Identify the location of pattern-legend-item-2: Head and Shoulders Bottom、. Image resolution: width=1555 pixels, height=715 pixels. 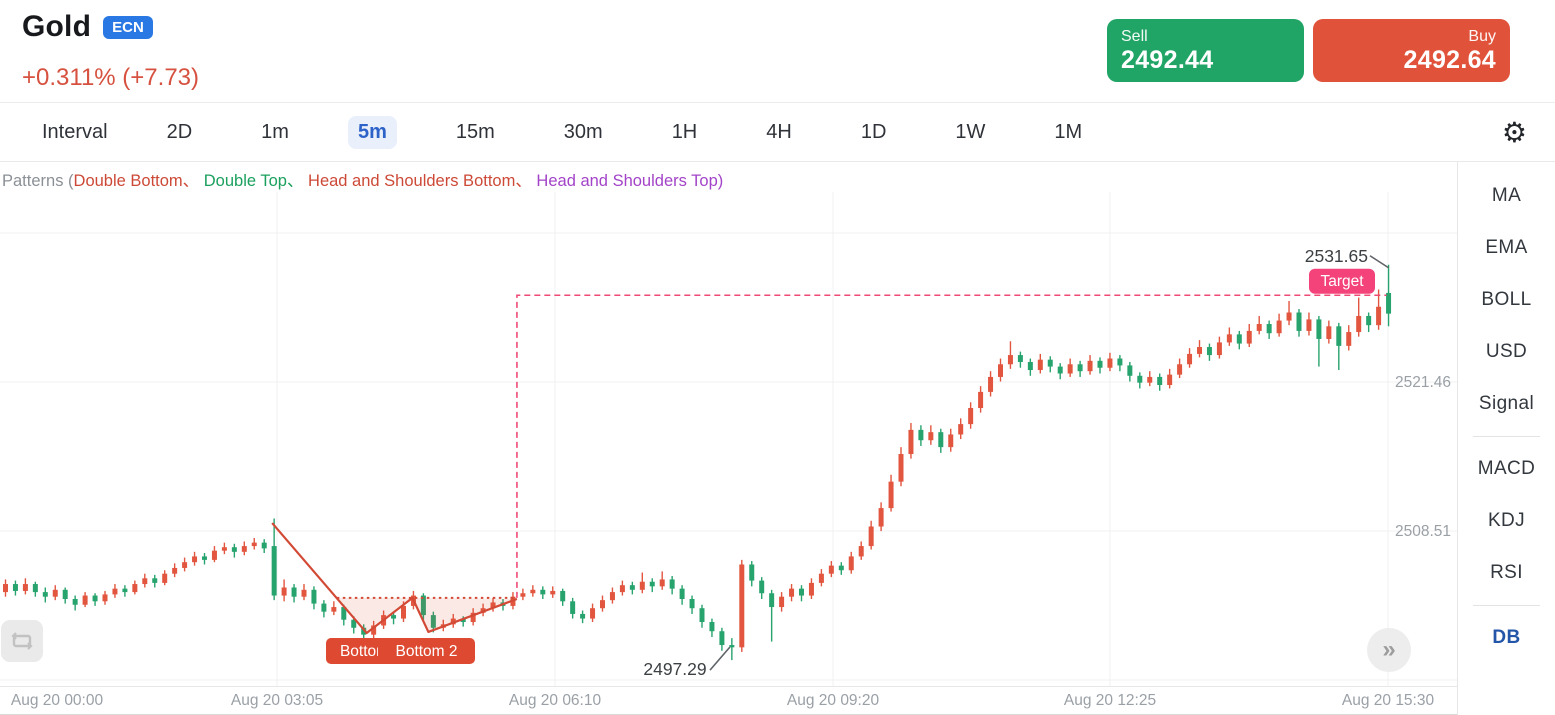
(422, 181).